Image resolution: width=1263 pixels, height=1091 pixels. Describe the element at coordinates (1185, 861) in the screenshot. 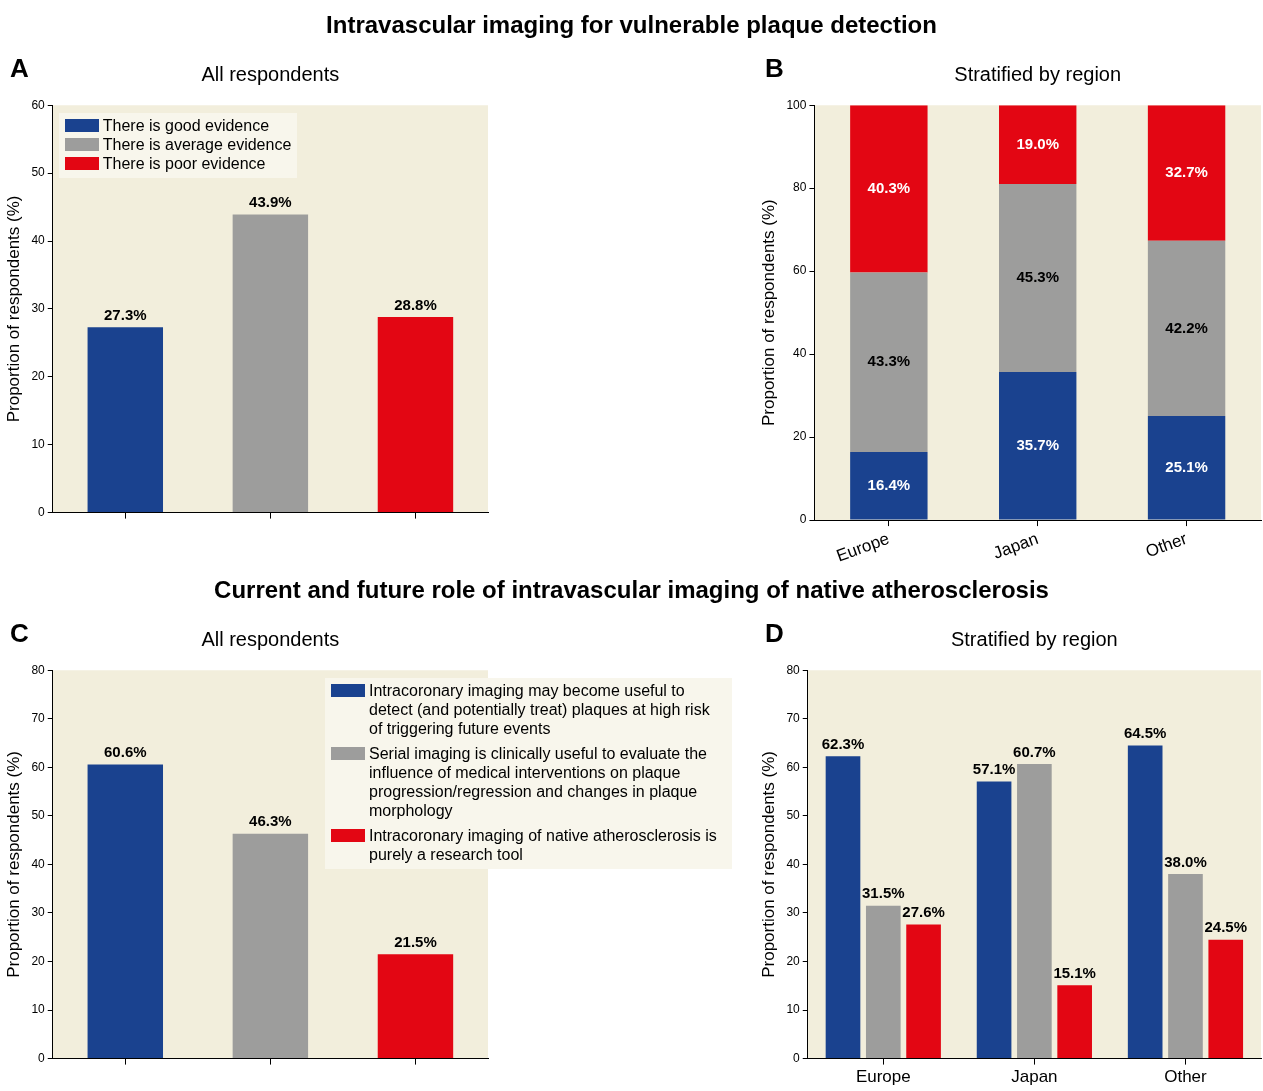

I see `data-label: 38.0%` at that location.